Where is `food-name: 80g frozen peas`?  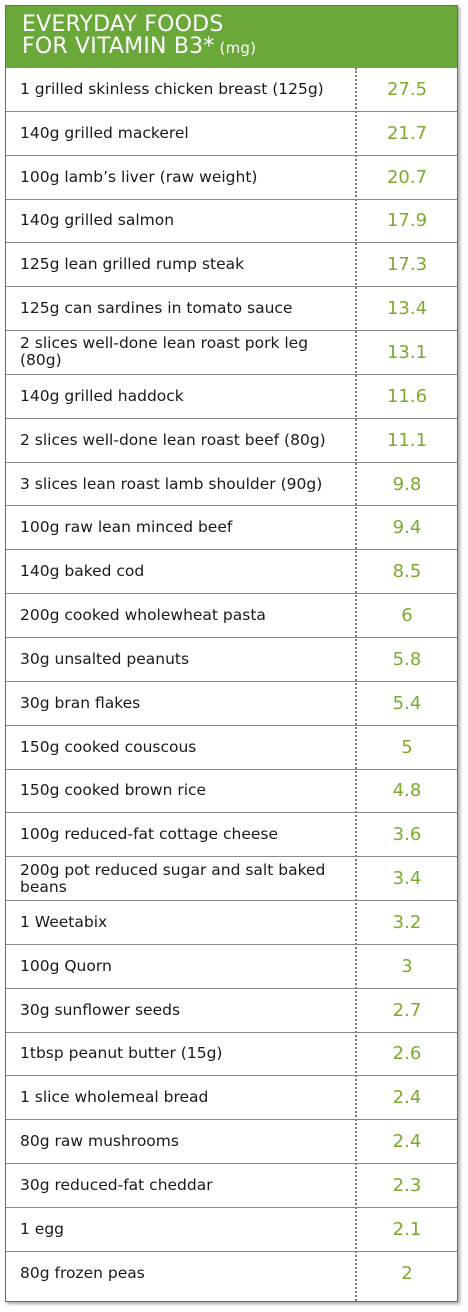
food-name: 80g frozen peas is located at coordinates (82, 1273).